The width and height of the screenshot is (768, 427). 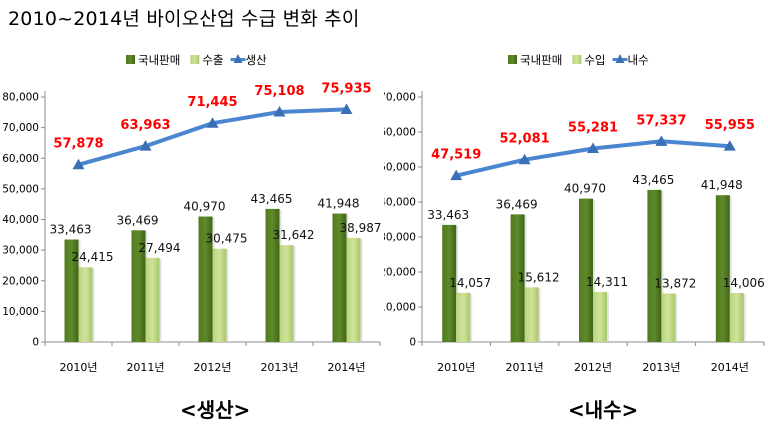 What do you see at coordinates (346, 88) in the screenshot?
I see `total-line-label: 75,935` at bounding box center [346, 88].